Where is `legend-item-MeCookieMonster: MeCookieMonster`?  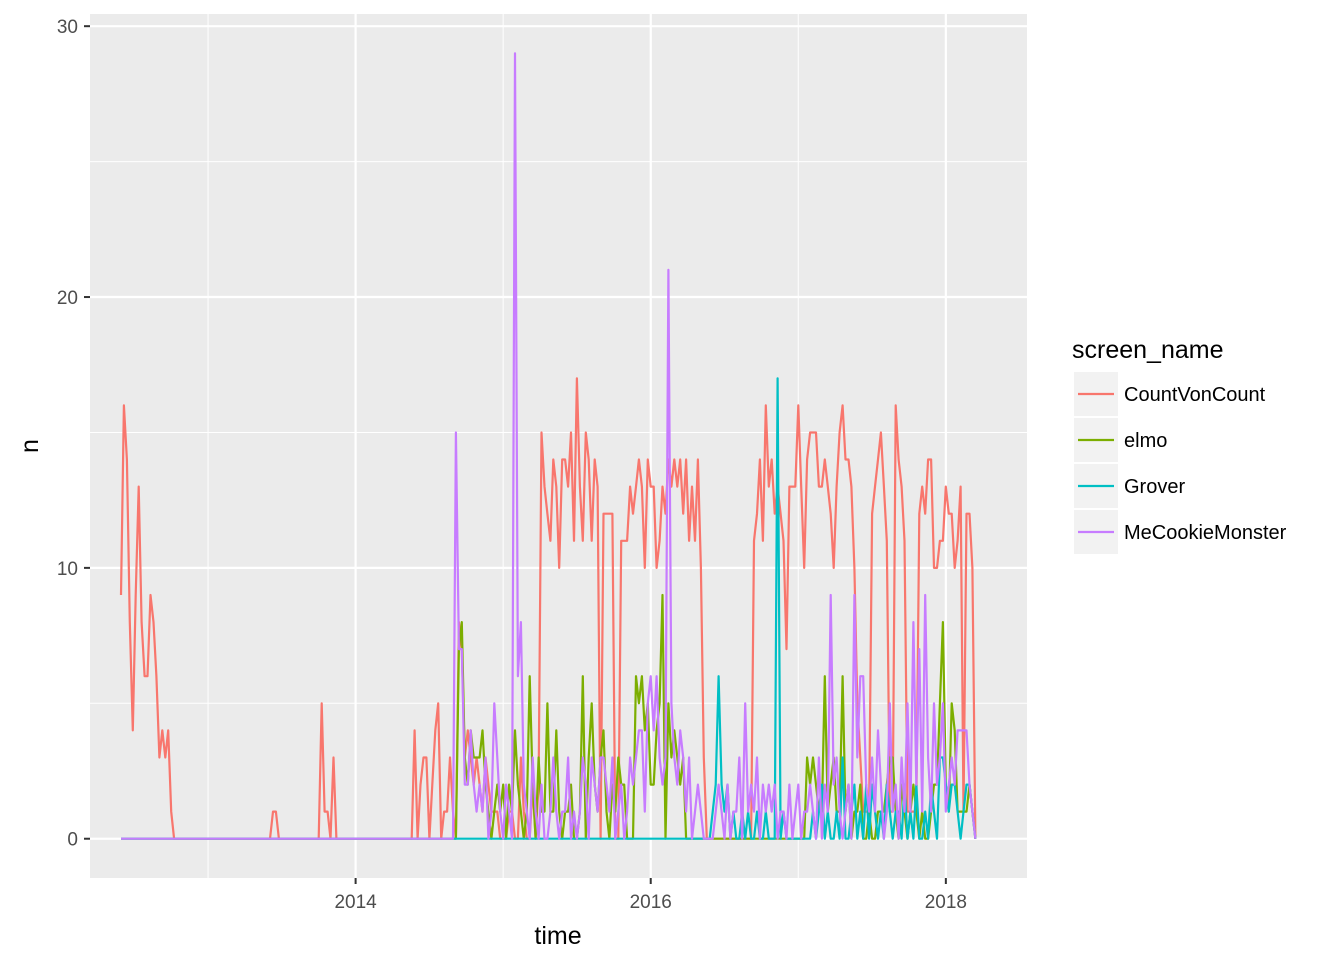 legend-item-MeCookieMonster: MeCookieMonster is located at coordinates (1180, 532).